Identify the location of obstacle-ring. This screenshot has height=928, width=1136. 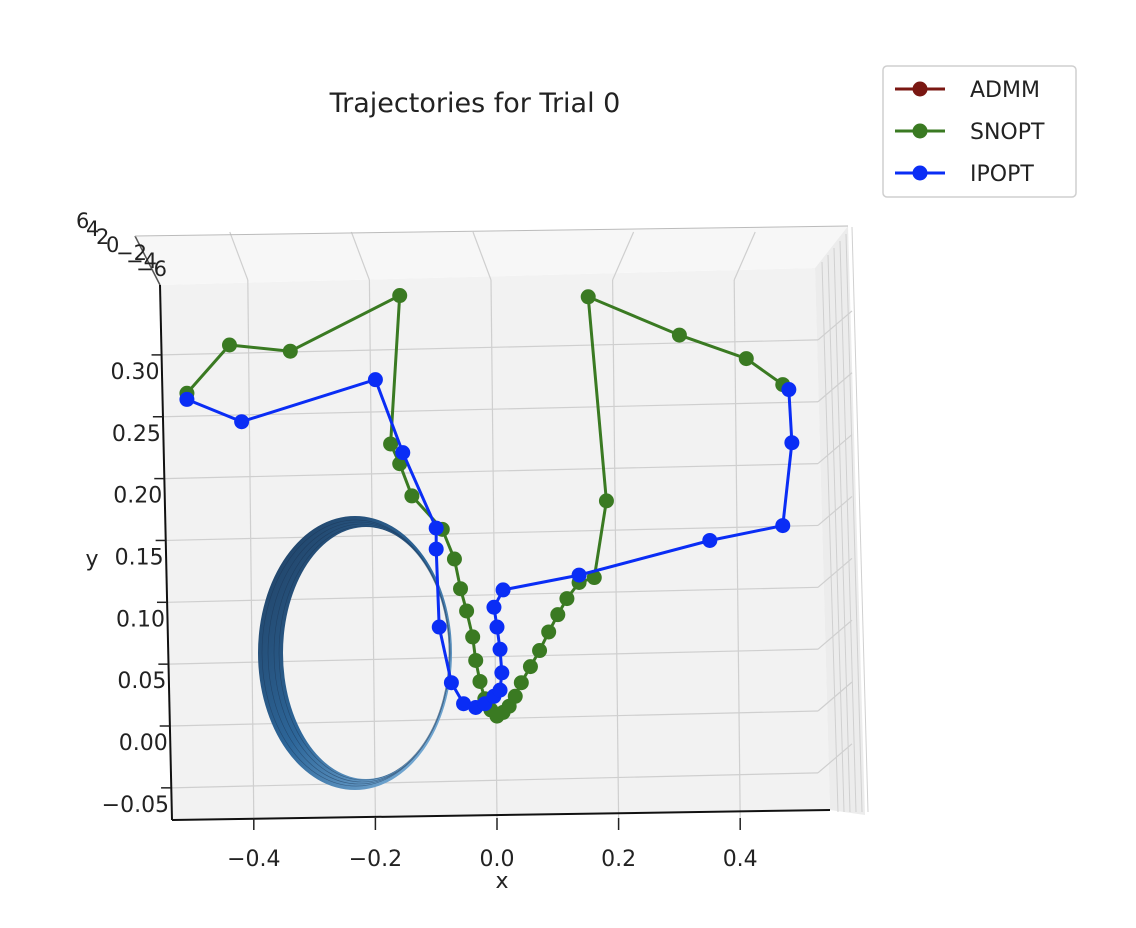
(355, 653).